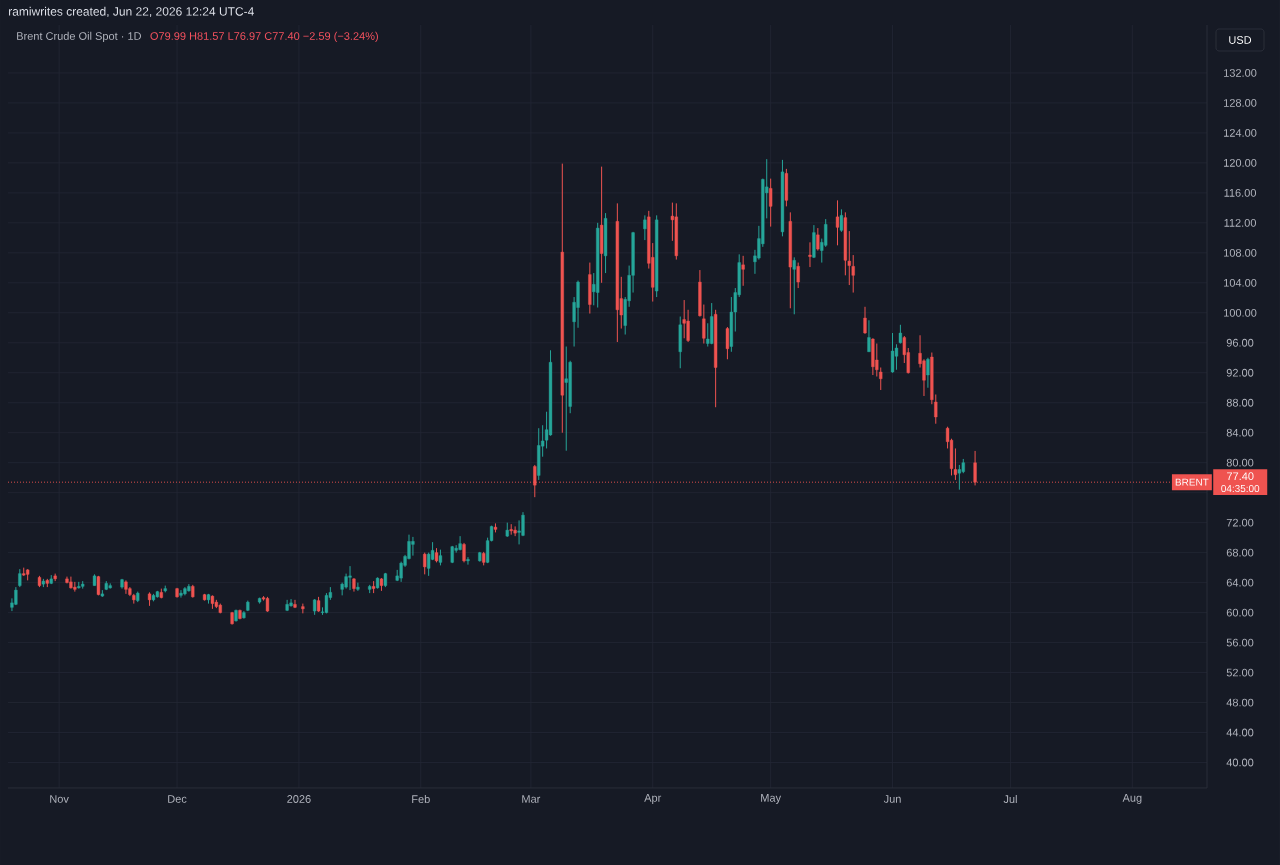  I want to click on y-tick-label: 40.00, so click(1240, 762).